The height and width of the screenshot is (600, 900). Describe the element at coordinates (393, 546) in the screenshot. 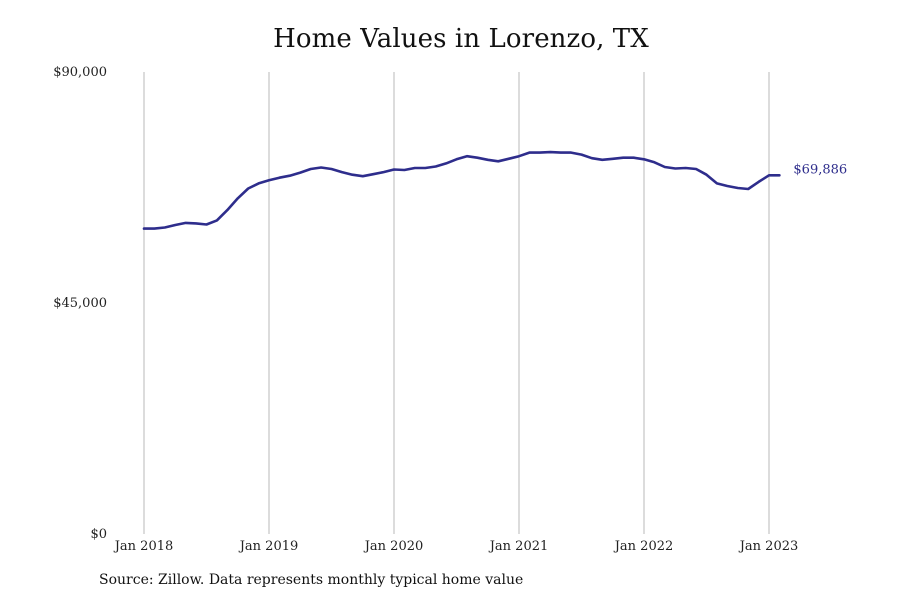

I see `x-tick-label-2: Jan 2020` at that location.